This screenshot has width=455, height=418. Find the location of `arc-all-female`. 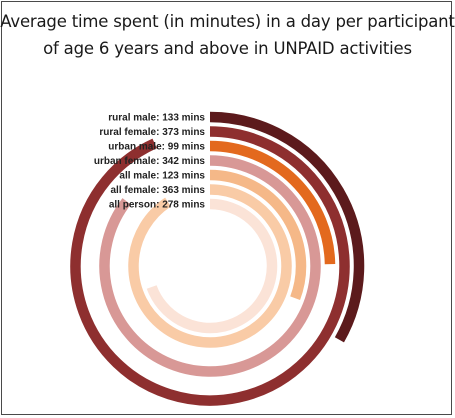

arc-all-female is located at coordinates (210, 266).